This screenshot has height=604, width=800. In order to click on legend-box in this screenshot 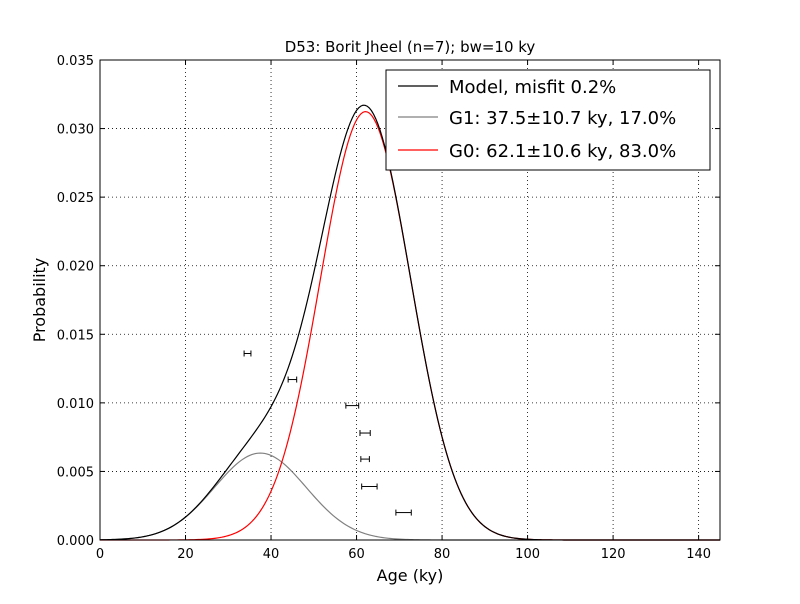, I will do `click(548, 120)`.